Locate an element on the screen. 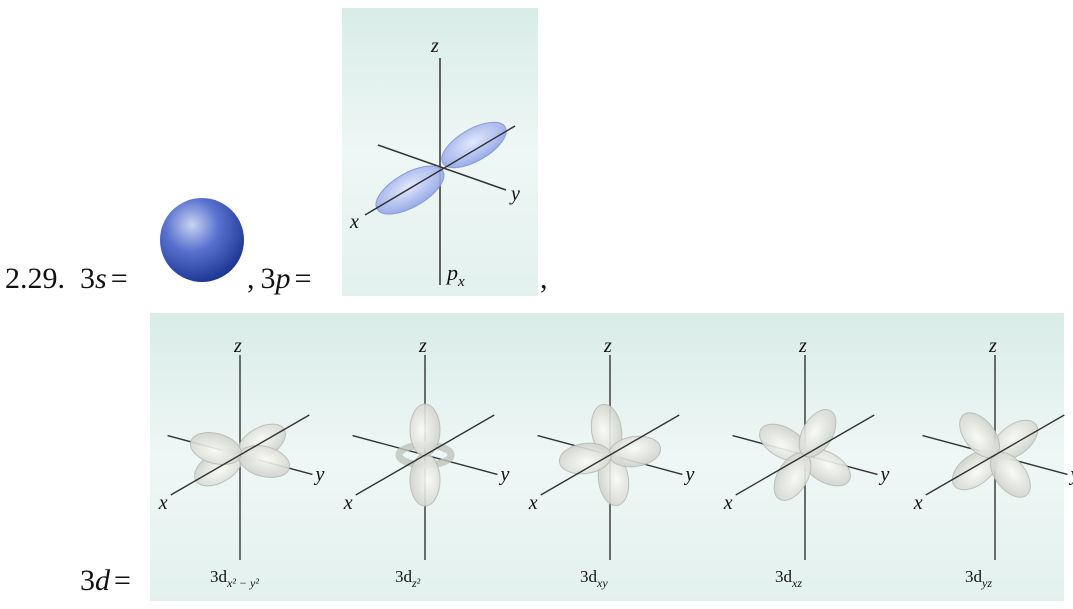  text: d is located at coordinates (103, 580).